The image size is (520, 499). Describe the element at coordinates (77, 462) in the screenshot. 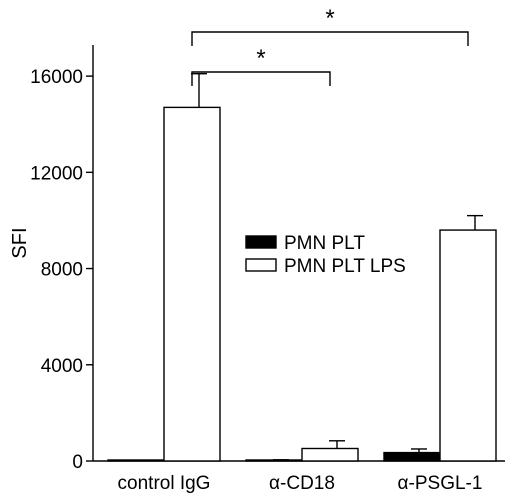

I see `y-tick-label: 0` at that location.